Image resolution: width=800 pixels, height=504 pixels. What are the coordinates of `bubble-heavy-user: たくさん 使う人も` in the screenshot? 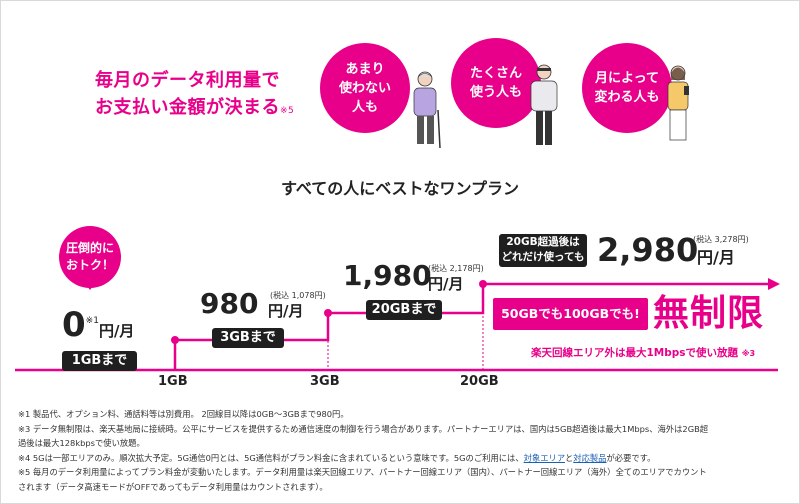 It's located at (496, 83).